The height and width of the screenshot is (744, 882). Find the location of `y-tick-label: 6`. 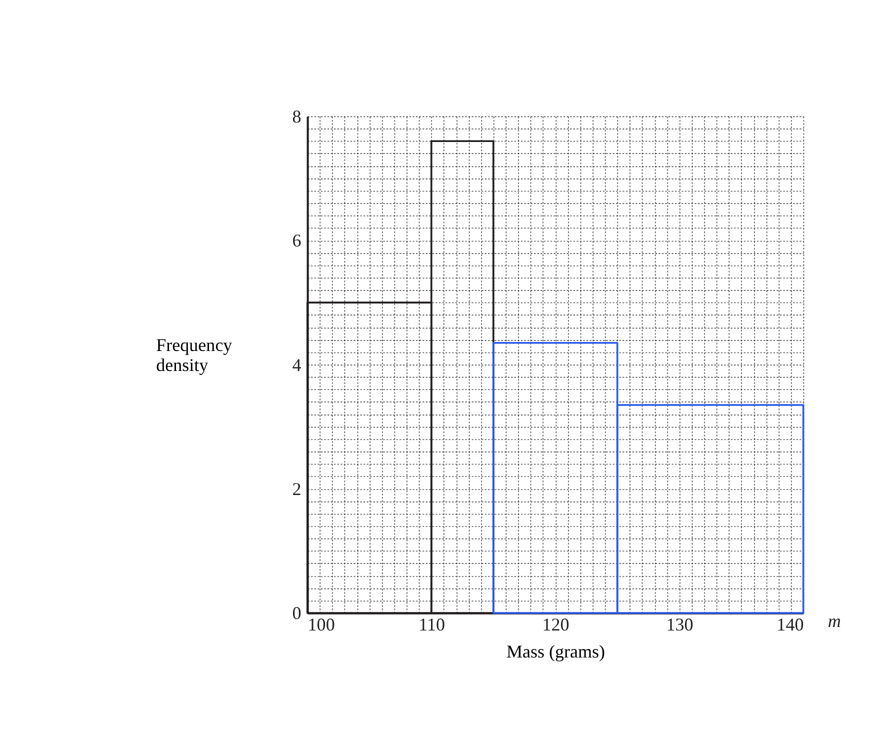

y-tick-label: 6 is located at coordinates (297, 240).